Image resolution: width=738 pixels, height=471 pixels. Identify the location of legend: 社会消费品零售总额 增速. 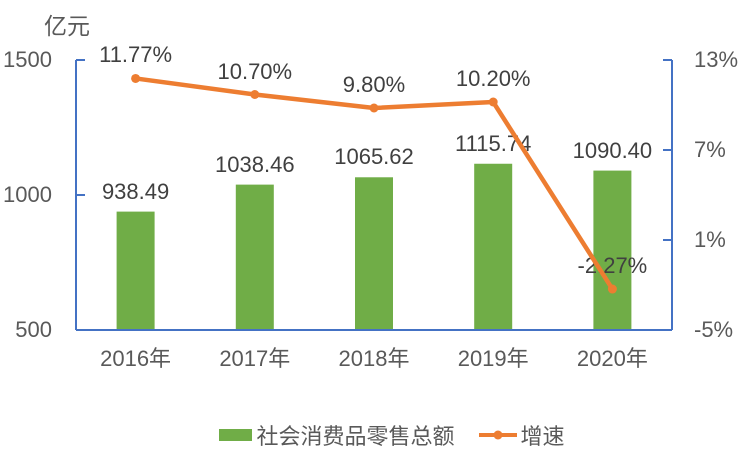
(380, 435).